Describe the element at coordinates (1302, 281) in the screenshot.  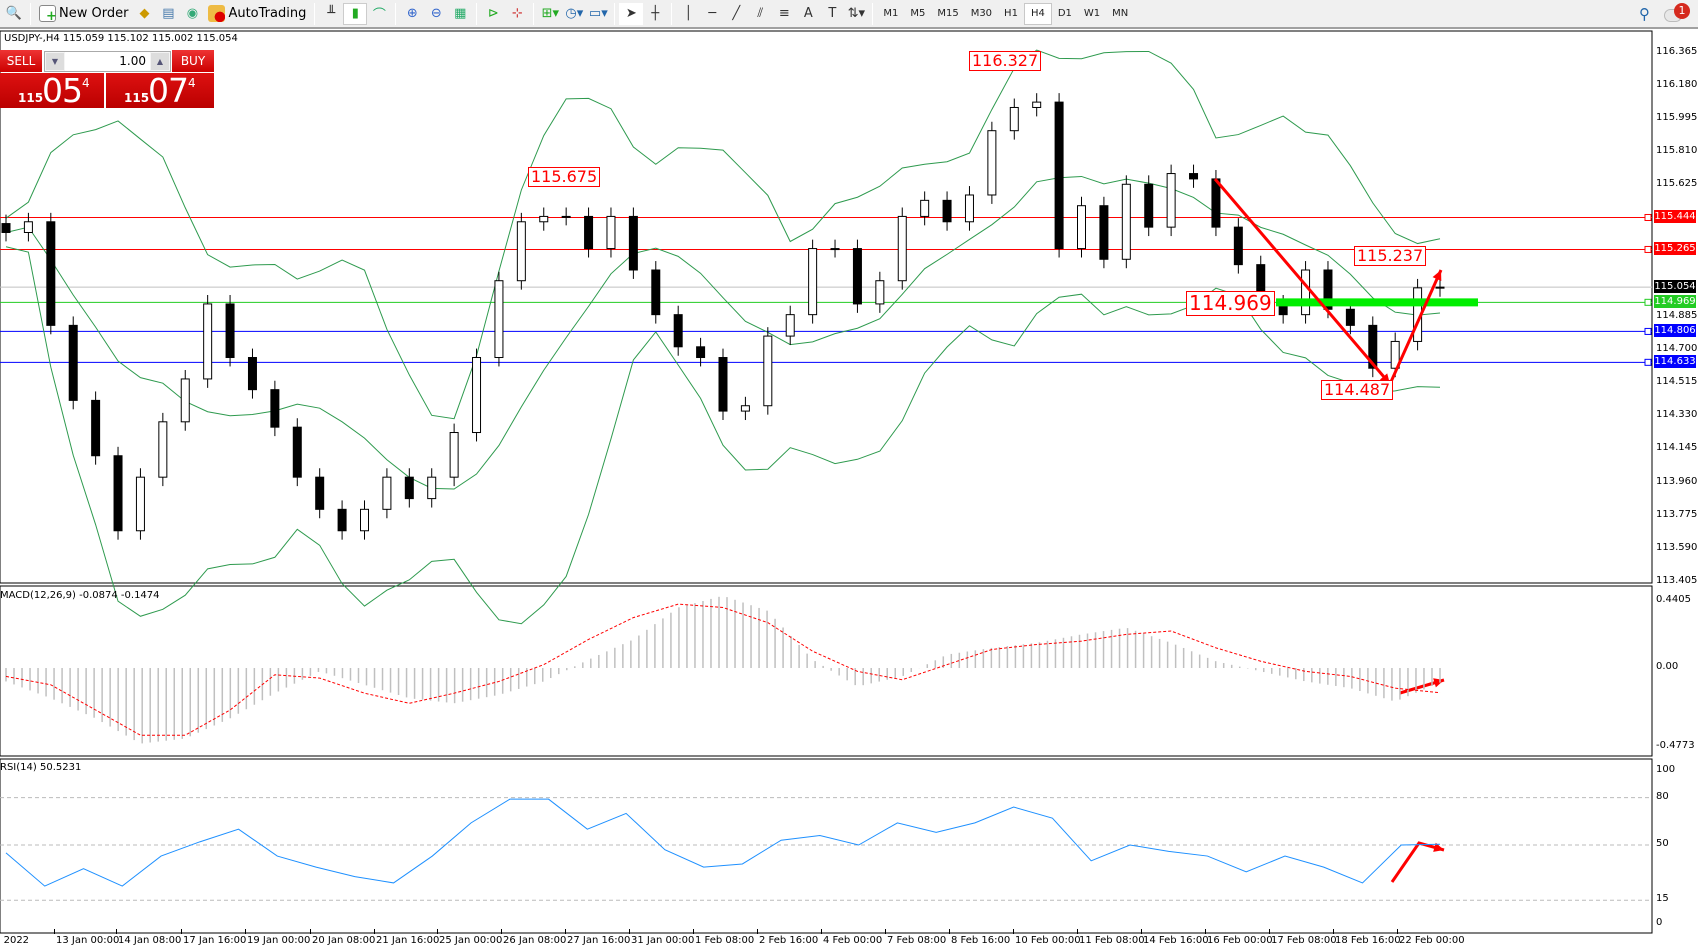
I see `down-trend-arrow` at that location.